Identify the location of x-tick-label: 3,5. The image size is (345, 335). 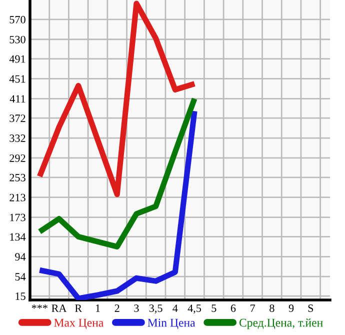
(155, 309).